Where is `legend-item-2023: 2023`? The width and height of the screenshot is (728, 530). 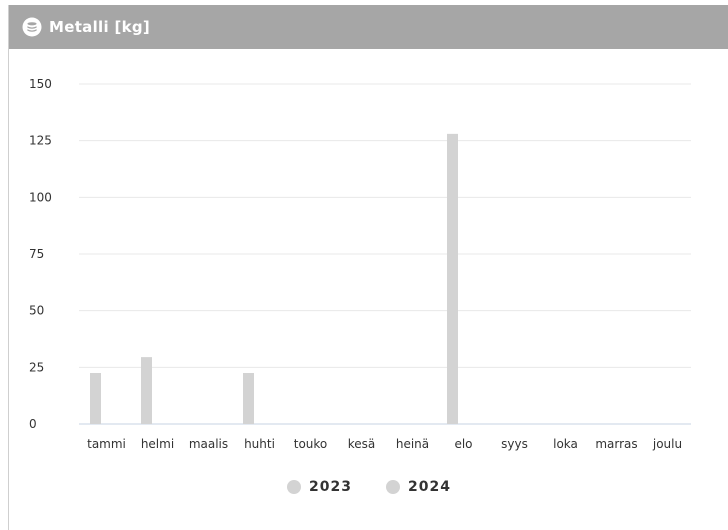 legend-item-2023: 2023 is located at coordinates (319, 487).